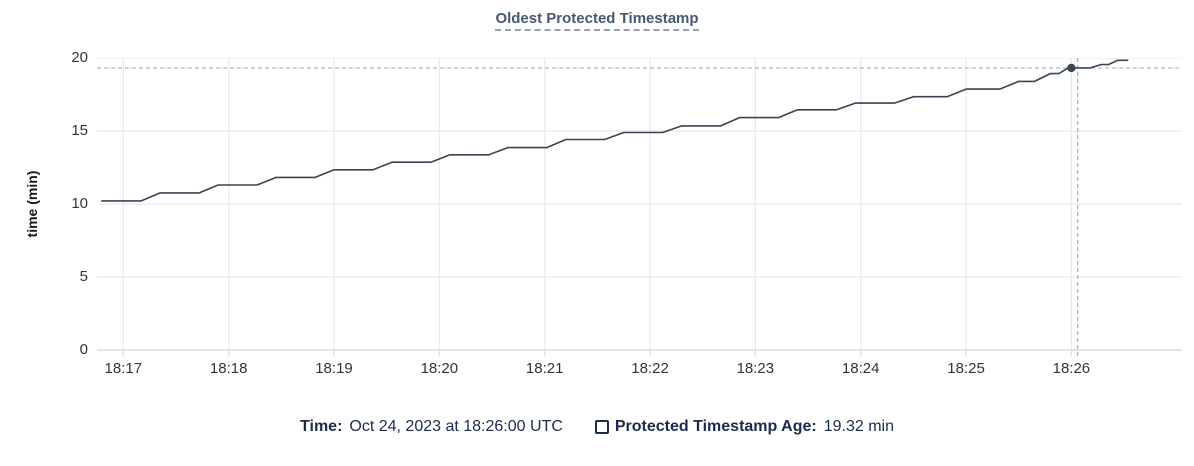  What do you see at coordinates (79, 57) in the screenshot?
I see `y-tick-label: 20` at bounding box center [79, 57].